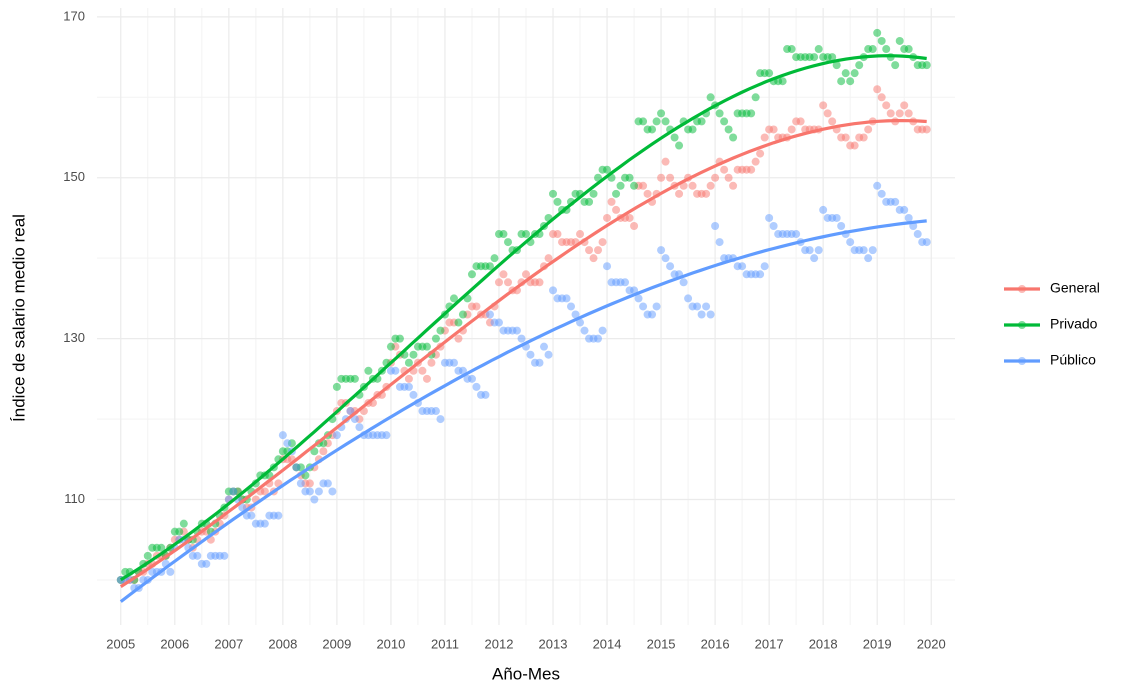 The image size is (1125, 688). I want to click on x-axis-title: Año-Mes, so click(526, 673).